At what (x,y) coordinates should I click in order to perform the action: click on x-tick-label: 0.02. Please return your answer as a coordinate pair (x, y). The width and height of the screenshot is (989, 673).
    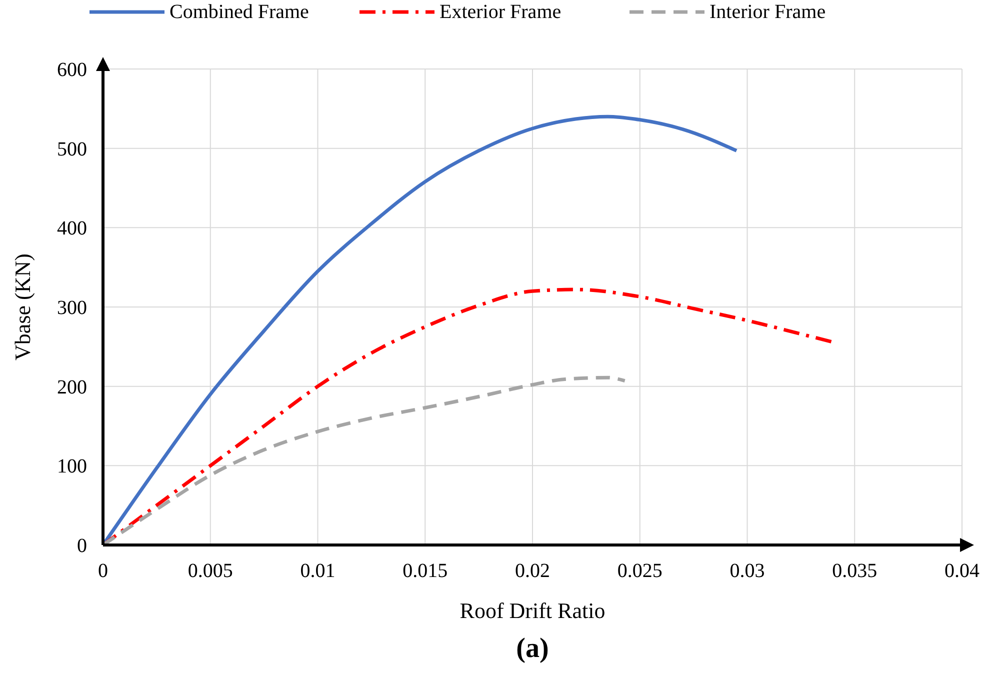
    Looking at the image, I should click on (532, 571).